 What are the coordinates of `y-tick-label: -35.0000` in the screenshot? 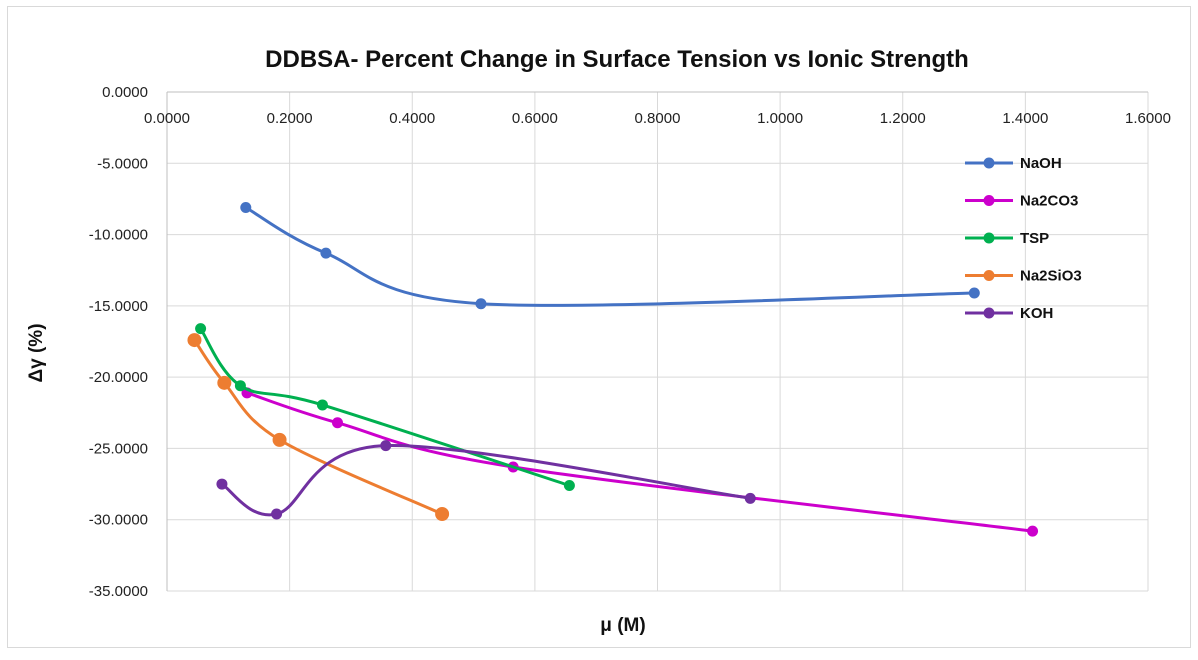 It's located at (118, 591).